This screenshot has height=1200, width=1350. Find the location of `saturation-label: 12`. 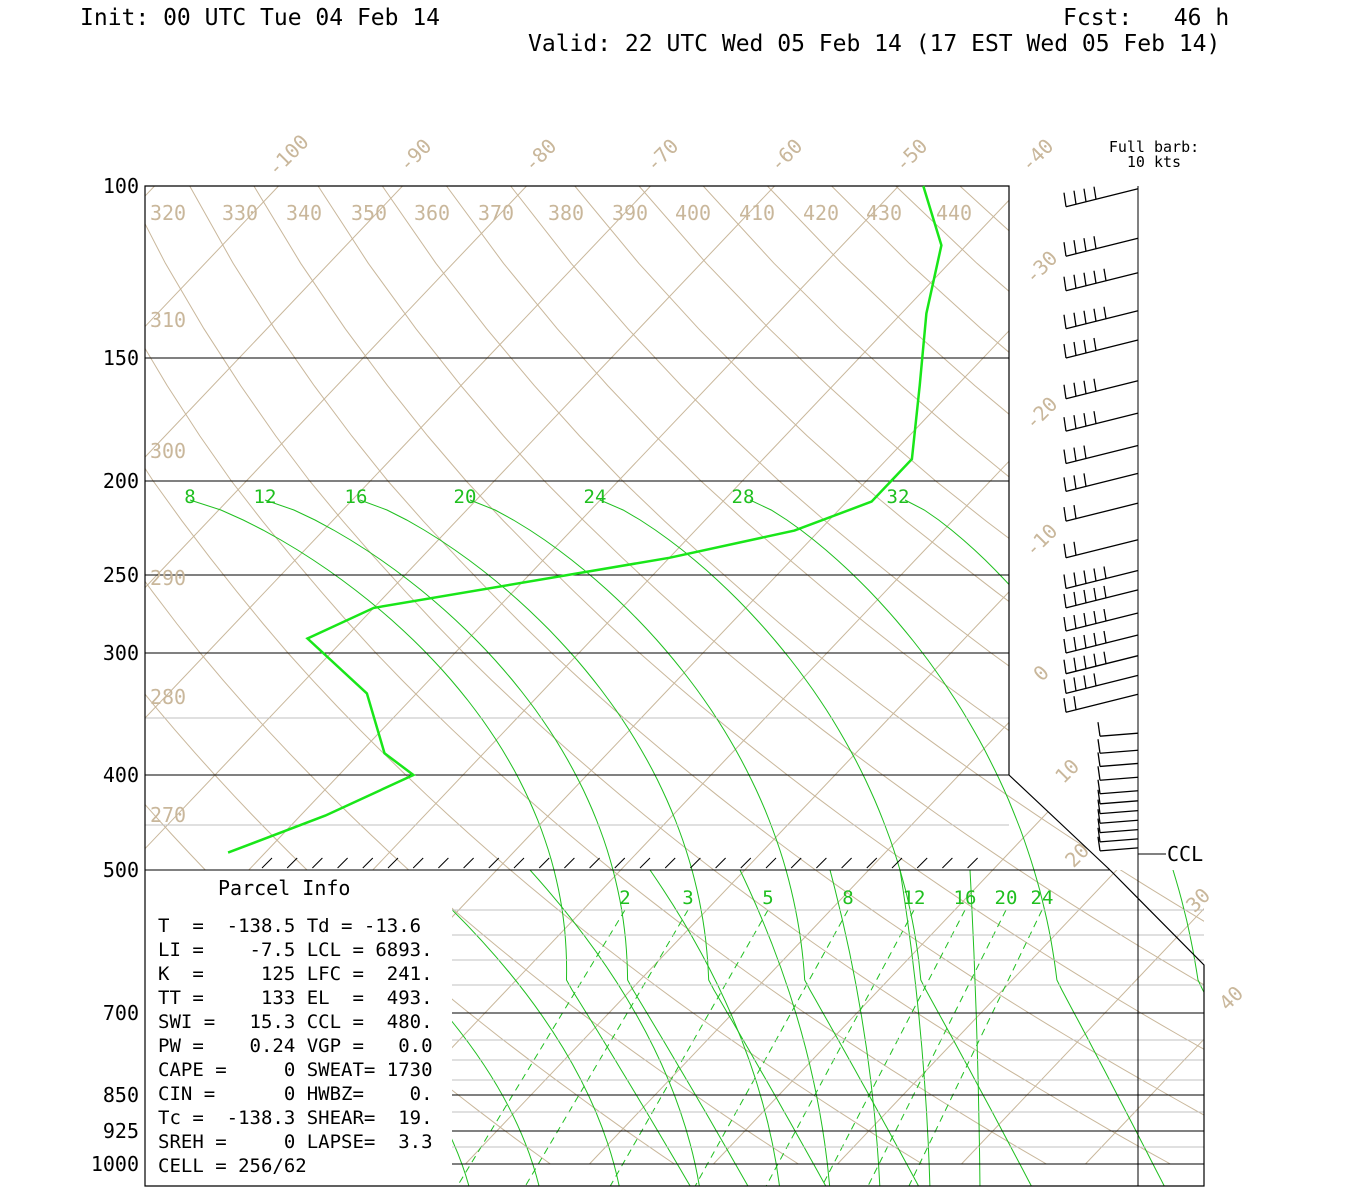

saturation-label: 12 is located at coordinates (265, 497).